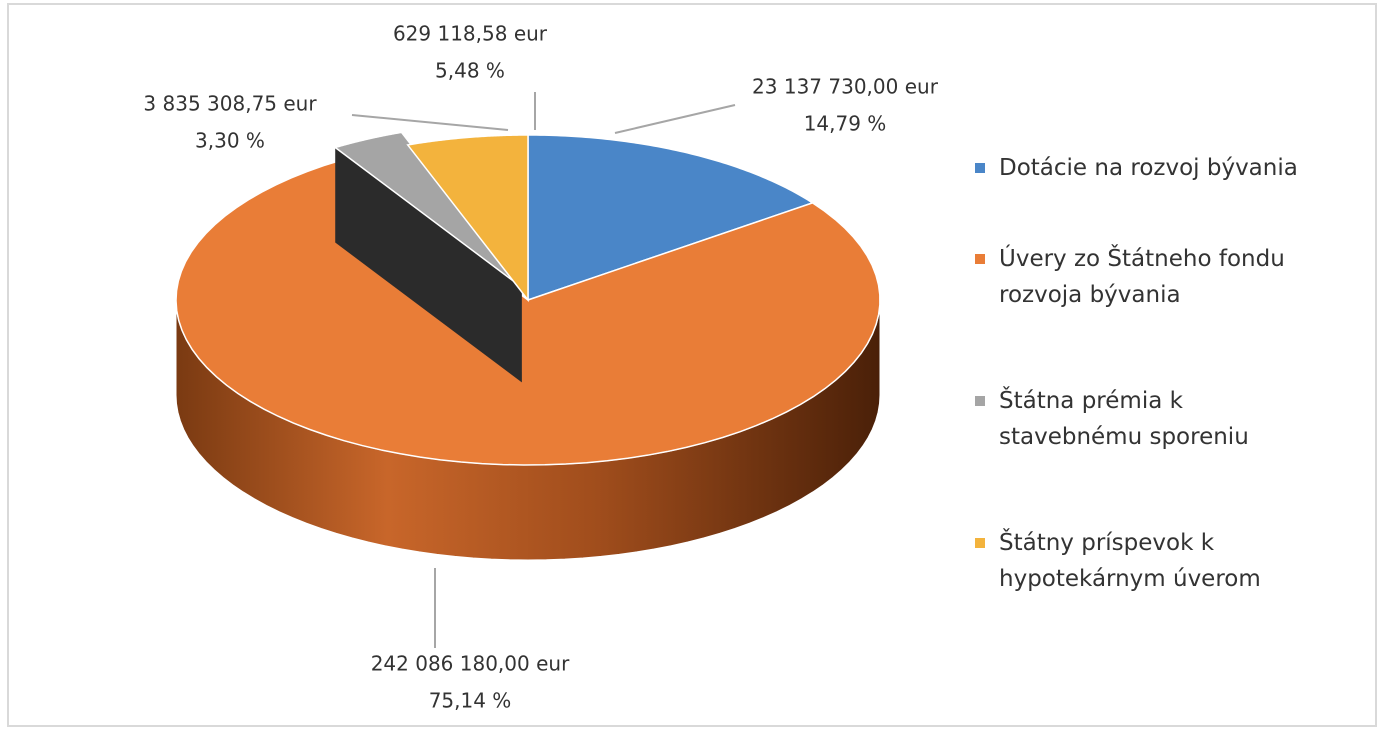  What do you see at coordinates (1148, 168) in the screenshot?
I see `legend-label: Dotácie na rozvoj bývania` at bounding box center [1148, 168].